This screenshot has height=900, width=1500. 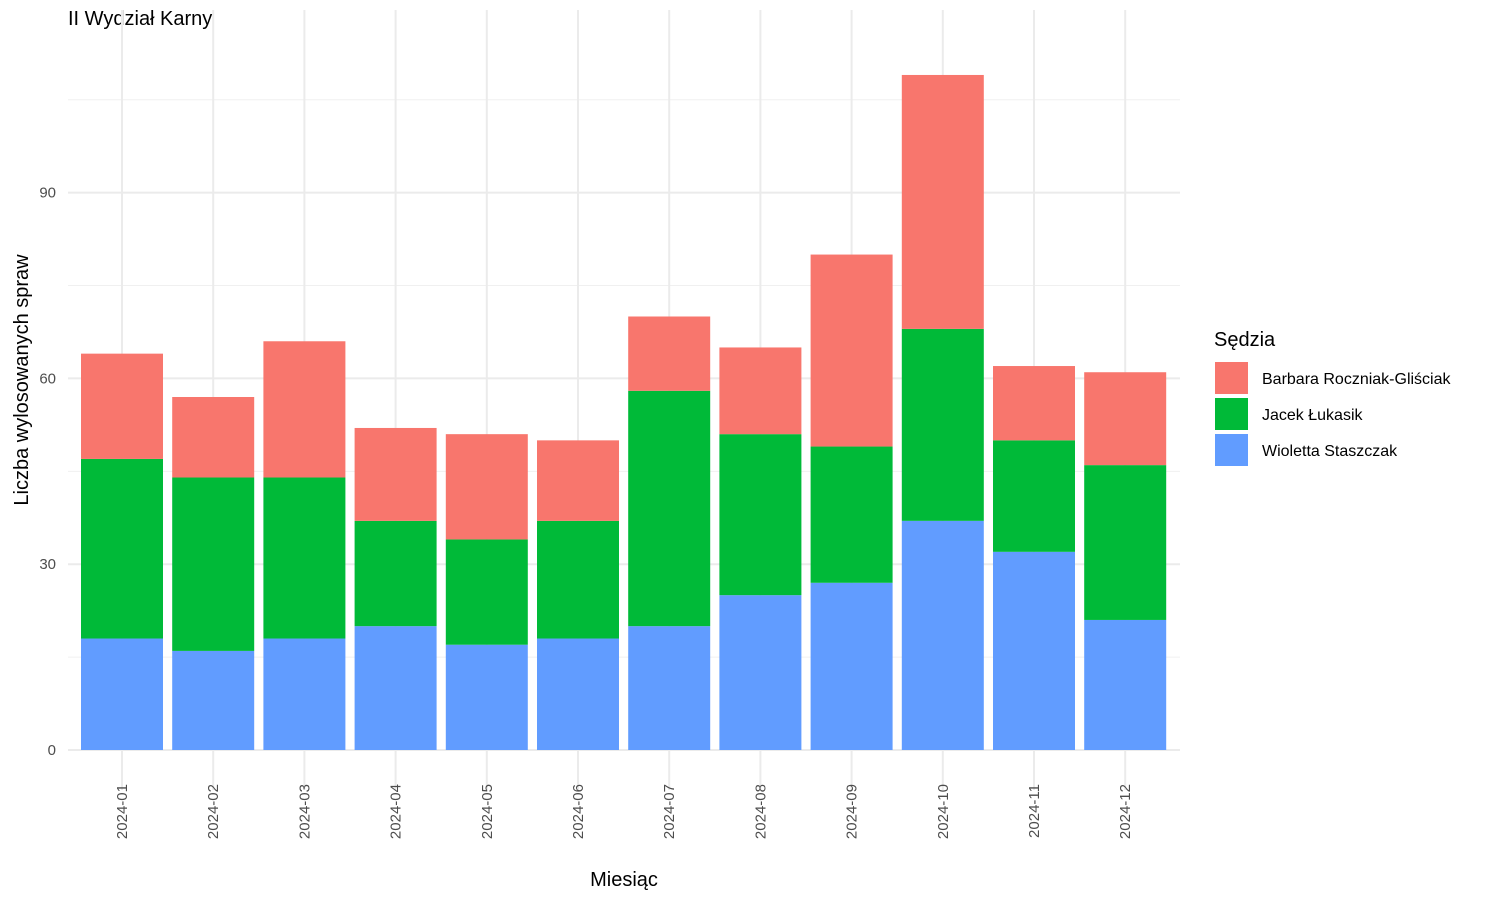 I want to click on x-tick-label: 2024-06, so click(x=578, y=811).